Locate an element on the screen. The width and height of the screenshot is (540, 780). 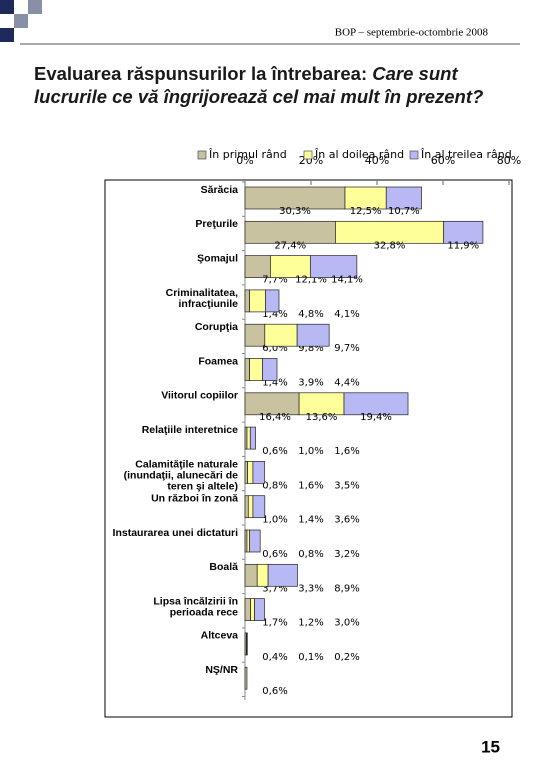
category-label: Instaurarea unei dictaturi is located at coordinates (176, 533).